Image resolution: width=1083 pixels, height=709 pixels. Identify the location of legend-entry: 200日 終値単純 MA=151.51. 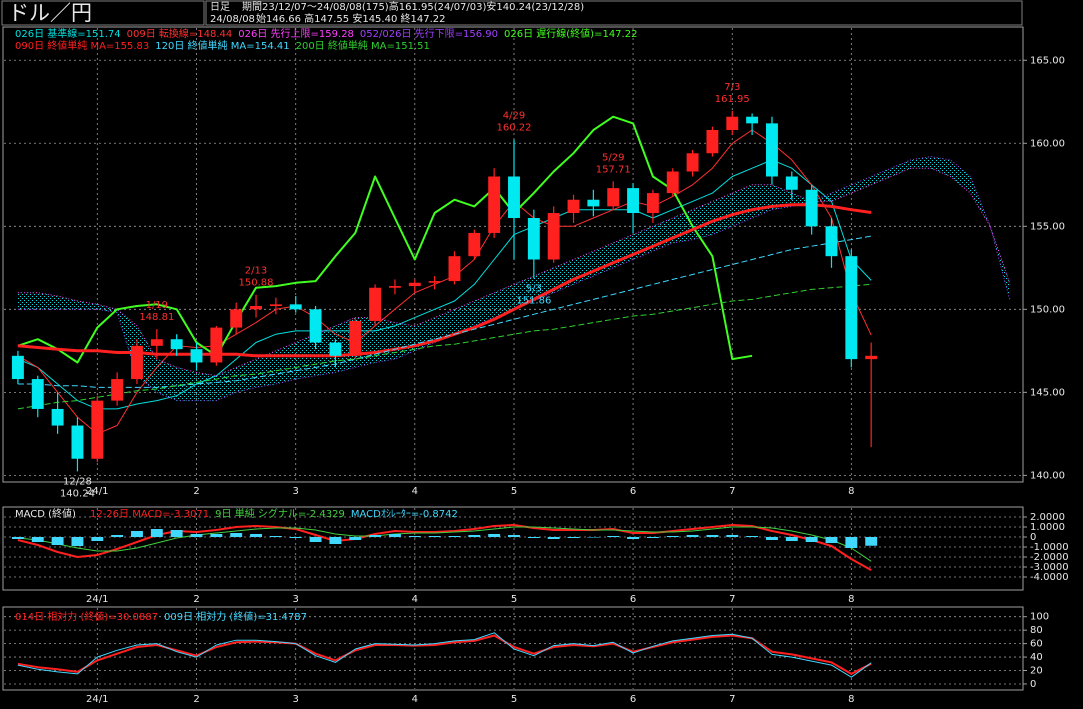
(363, 45).